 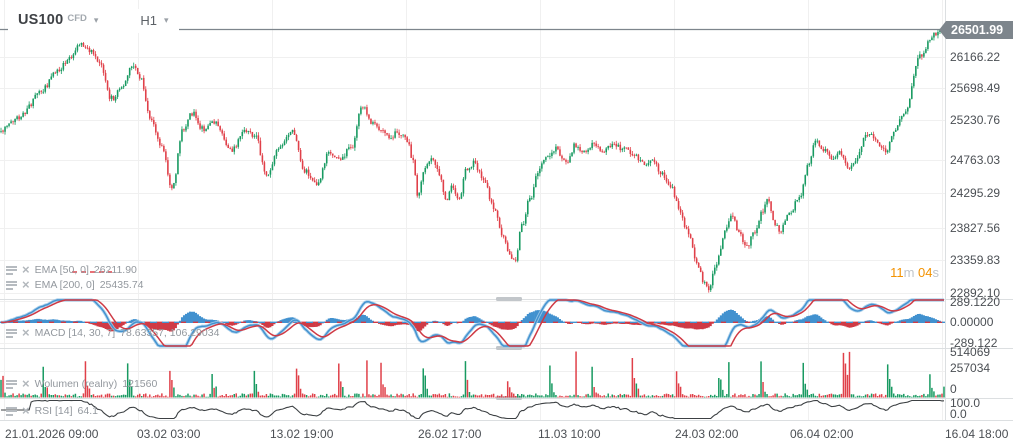 I want to click on price-axis-label: 26166.22, so click(x=975, y=57).